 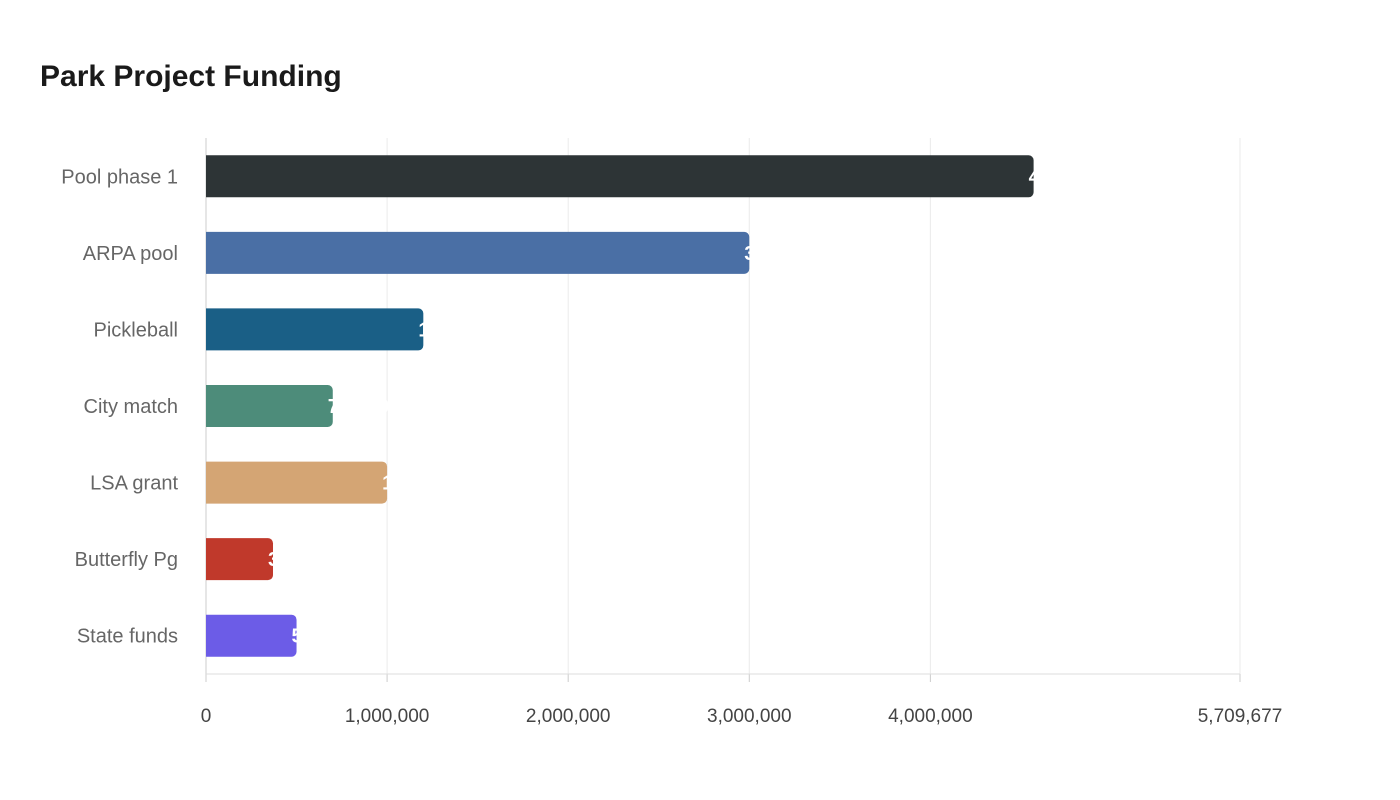 I want to click on category-label: City match, so click(x=131, y=407).